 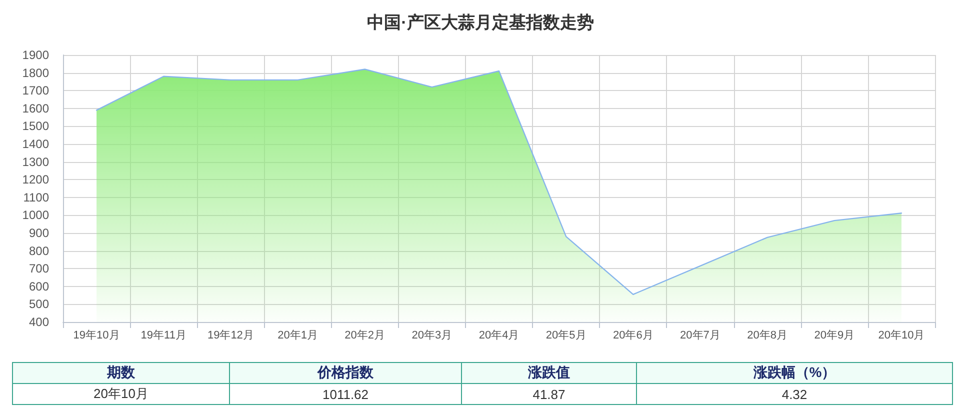 I want to click on x-tick-label: 20年7月, so click(x=700, y=336).